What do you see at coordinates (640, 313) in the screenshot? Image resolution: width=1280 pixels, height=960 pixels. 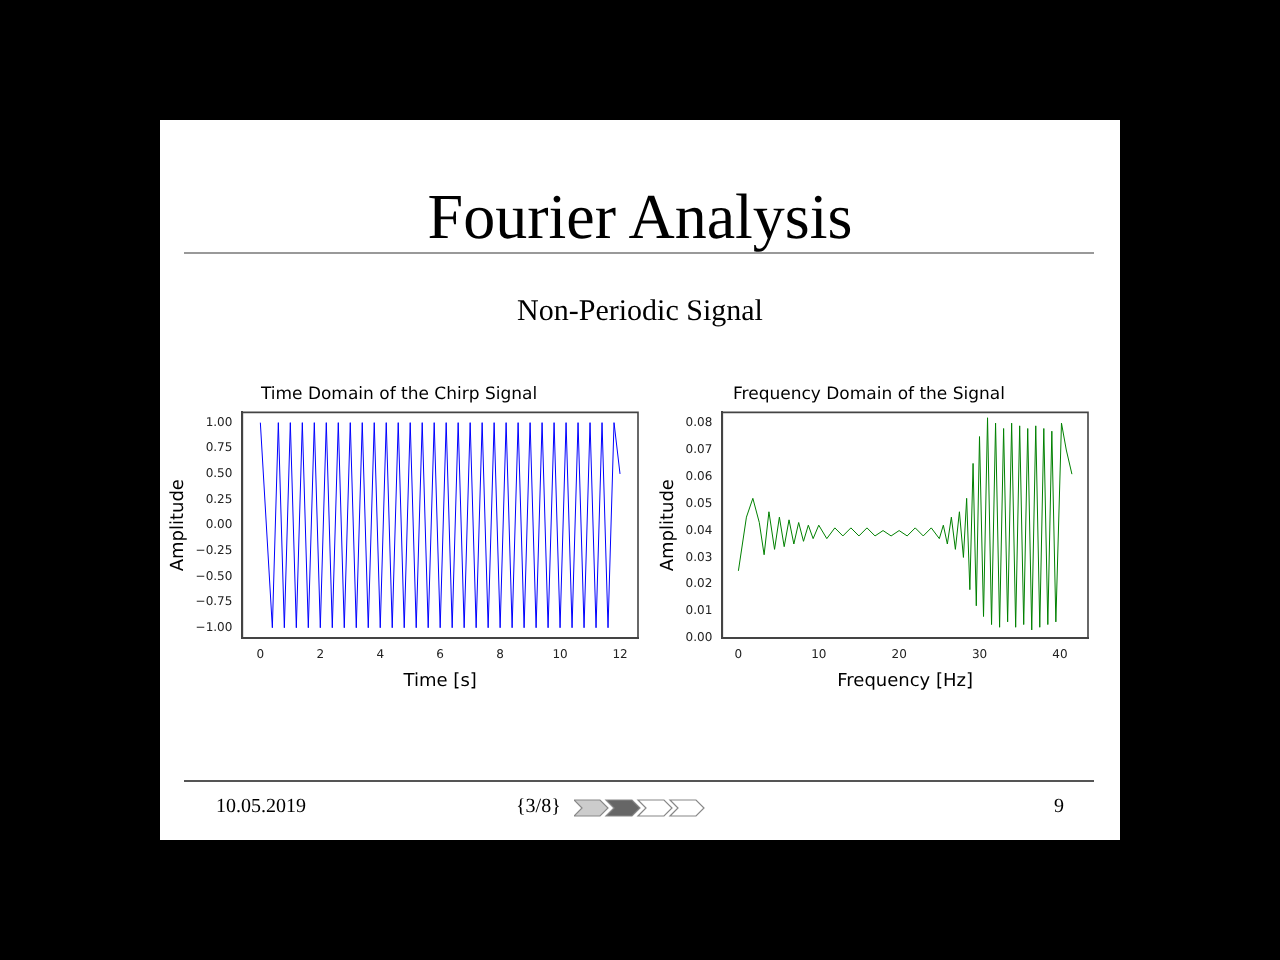 I see `text: Non-Periodic Signal` at bounding box center [640, 313].